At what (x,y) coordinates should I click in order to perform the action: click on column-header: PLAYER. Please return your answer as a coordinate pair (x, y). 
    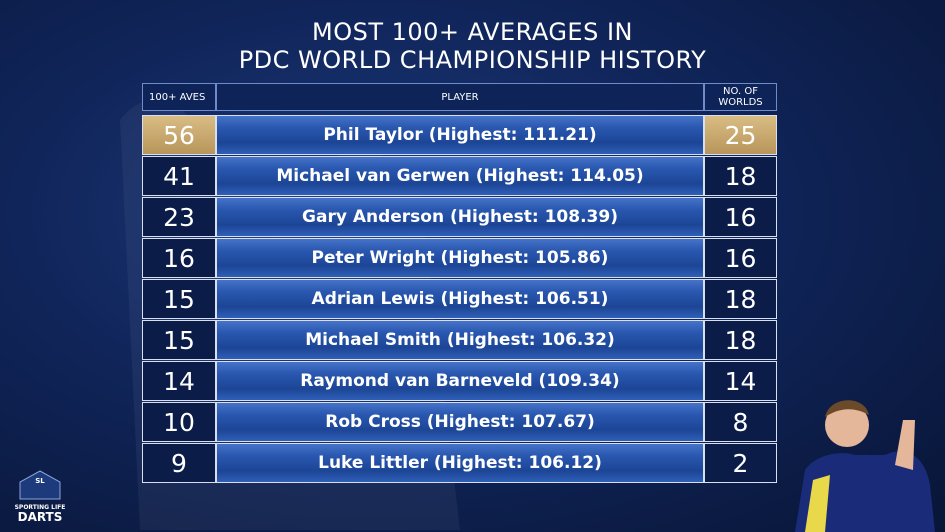
    Looking at the image, I should click on (460, 97).